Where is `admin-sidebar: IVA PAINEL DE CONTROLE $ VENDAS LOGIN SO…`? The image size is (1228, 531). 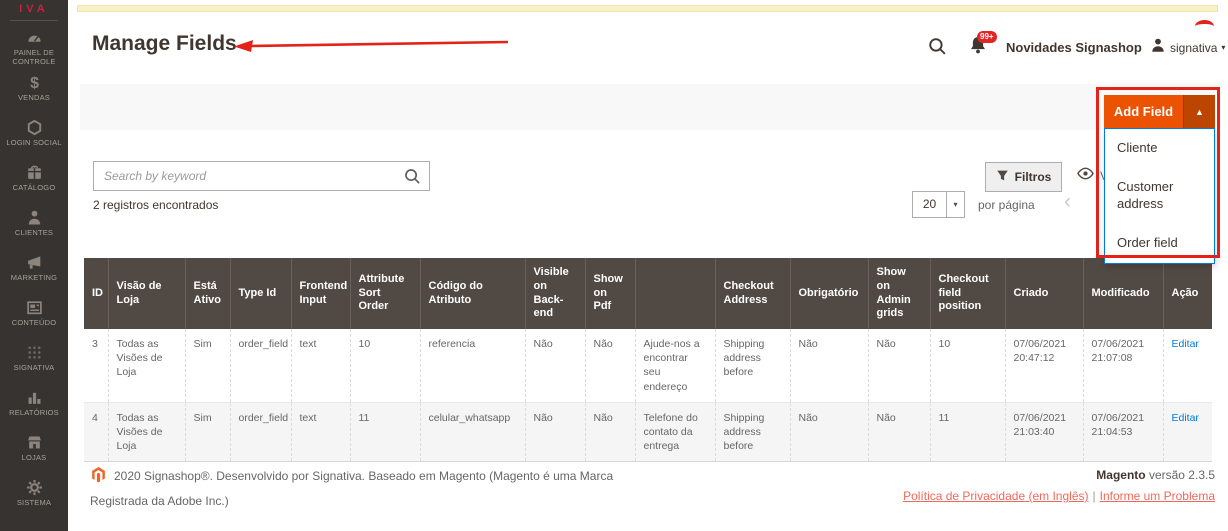
admin-sidebar: IVA PAINEL DE CONTROLE $ VENDAS LOGIN SO… is located at coordinates (34, 265).